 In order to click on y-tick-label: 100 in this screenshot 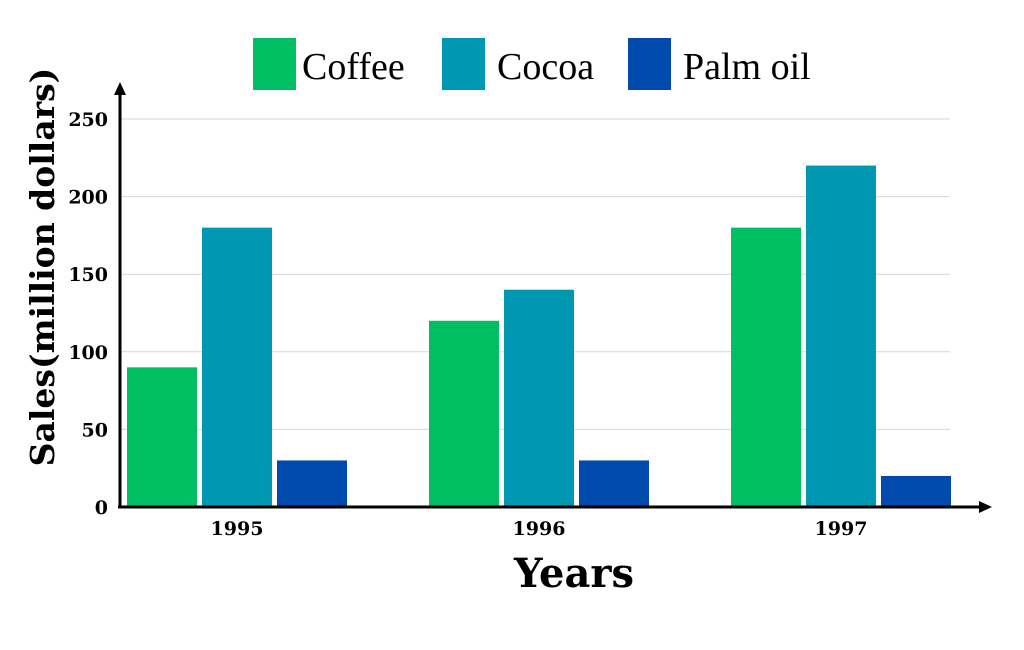, I will do `click(88, 353)`.